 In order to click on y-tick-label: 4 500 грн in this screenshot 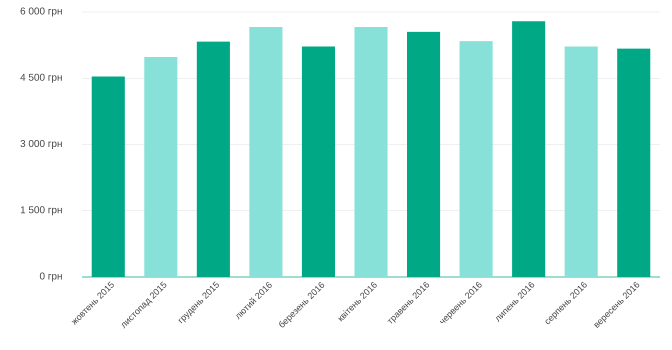, I will do `click(41, 78)`.